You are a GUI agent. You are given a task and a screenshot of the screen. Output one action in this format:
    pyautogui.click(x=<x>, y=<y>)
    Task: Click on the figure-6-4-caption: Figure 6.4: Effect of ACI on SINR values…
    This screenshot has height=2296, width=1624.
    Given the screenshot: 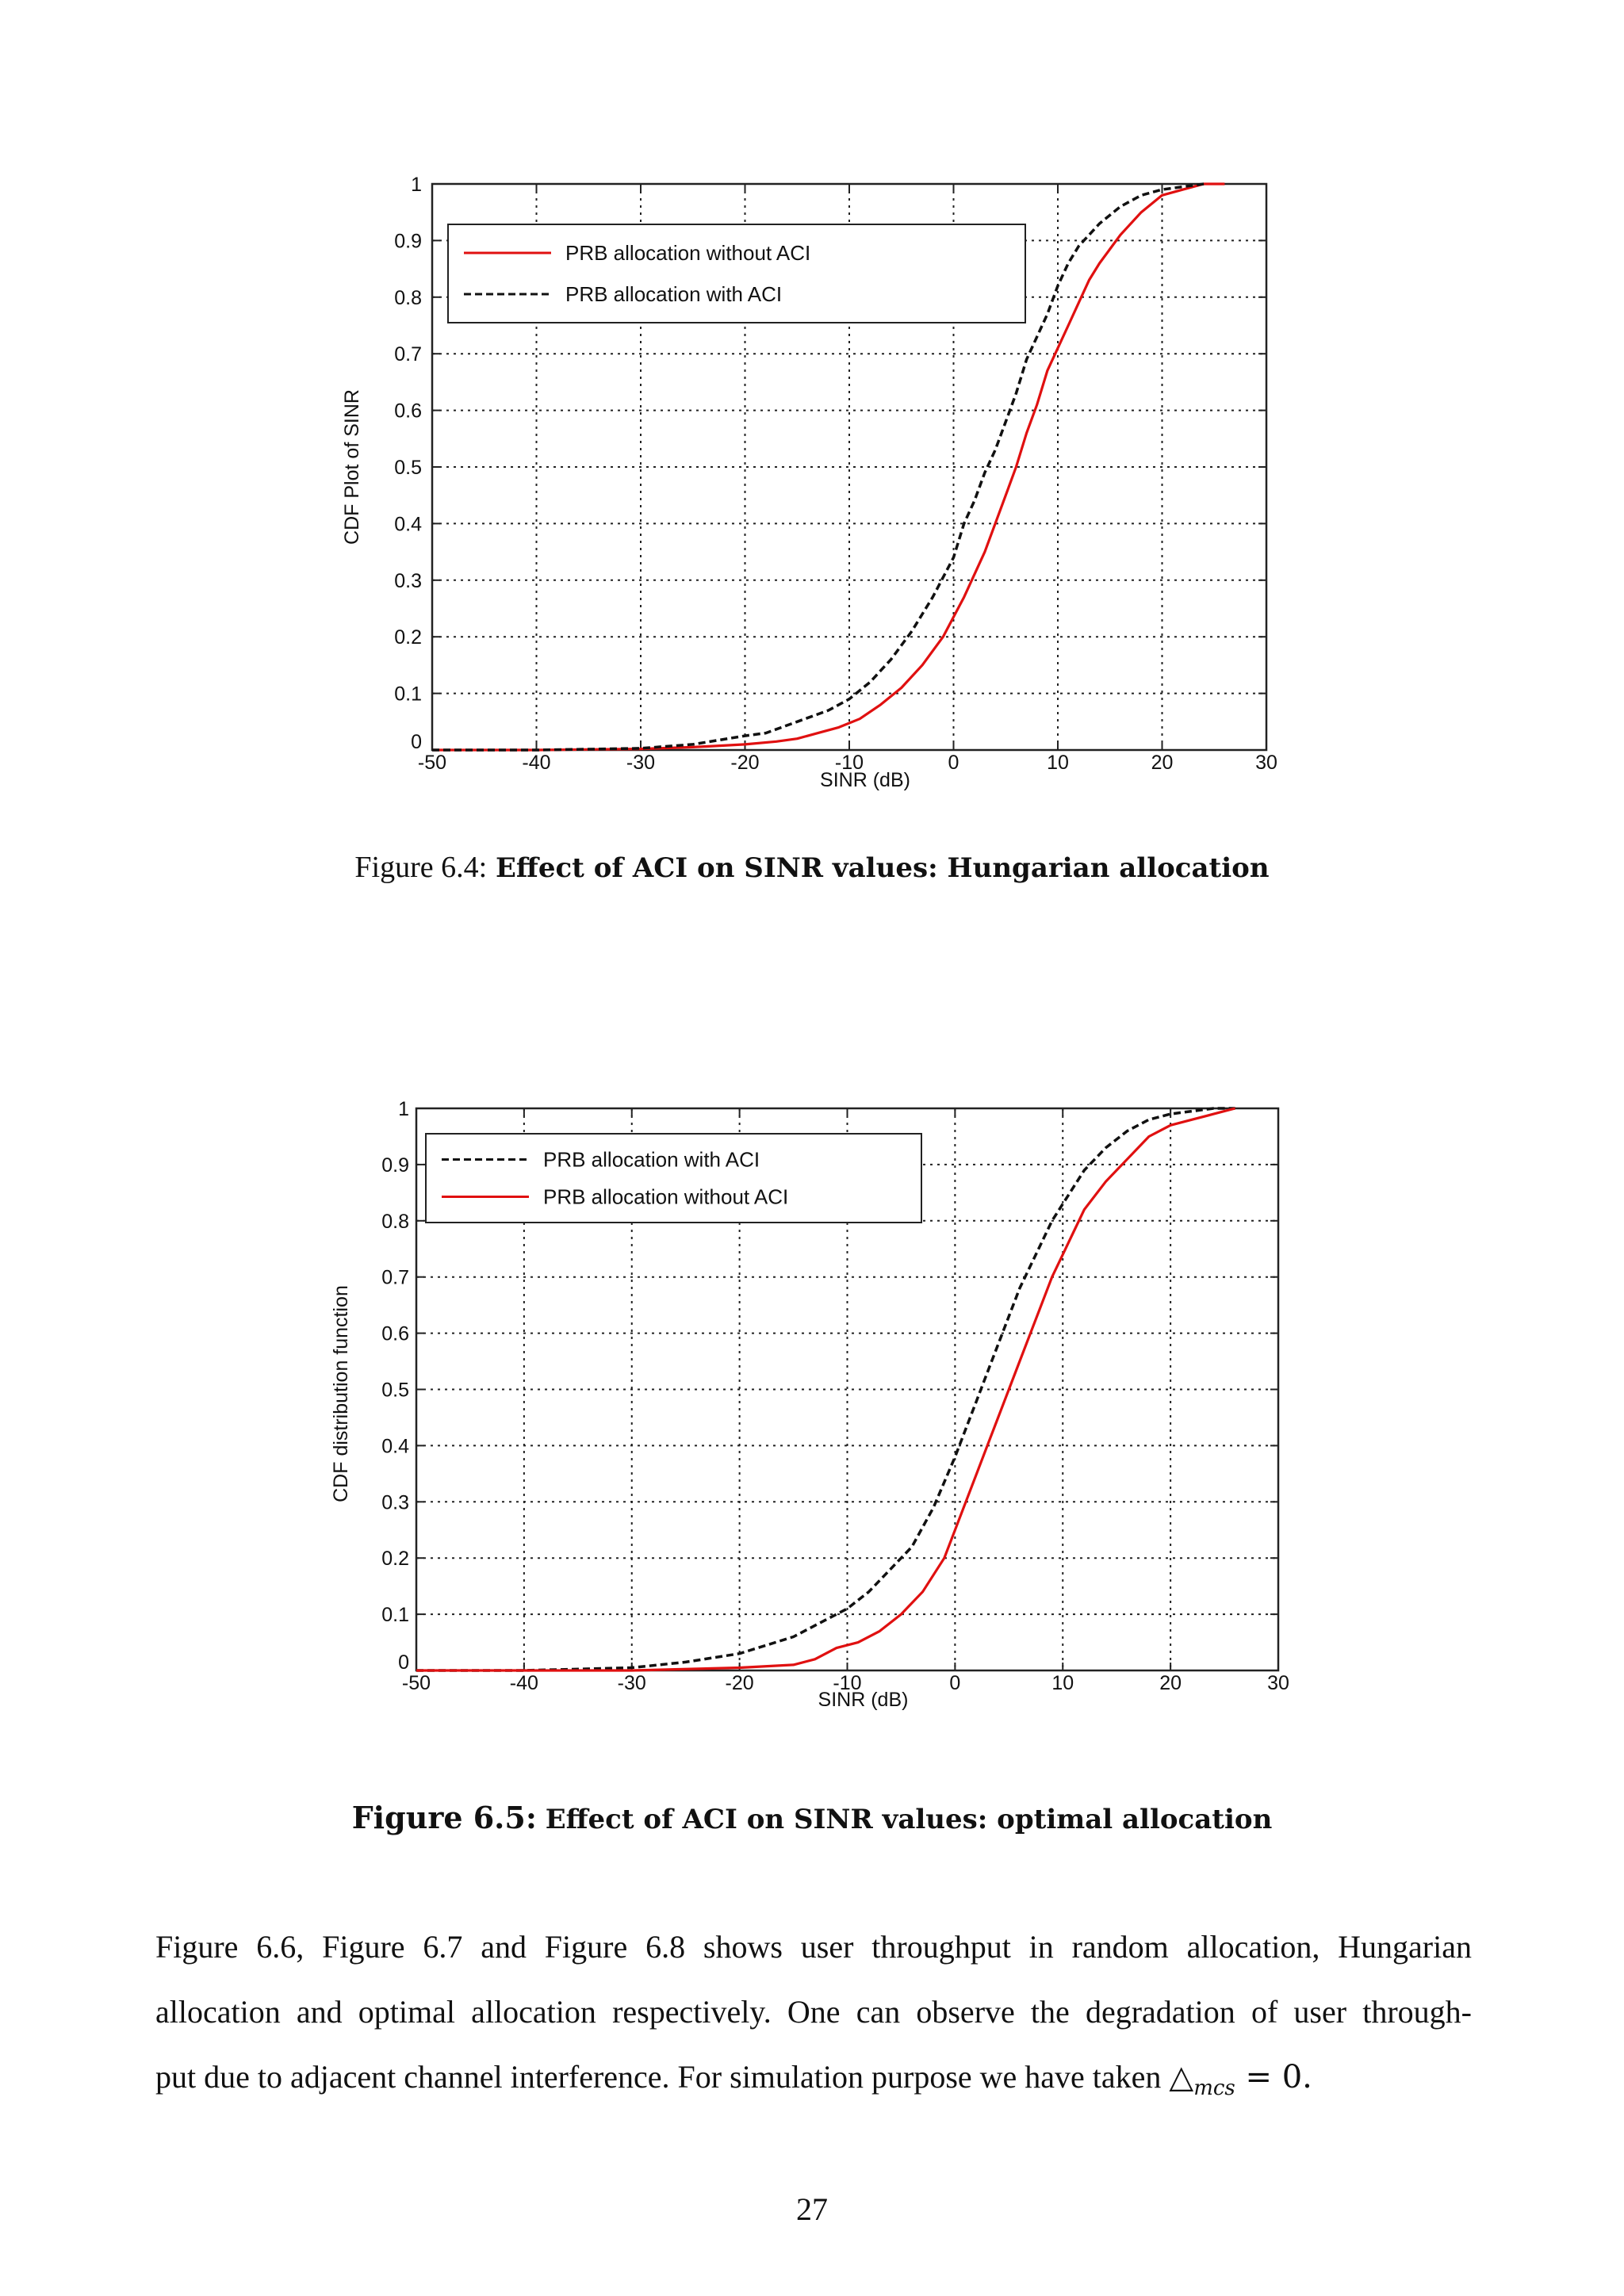 What is the action you would take?
    pyautogui.click(x=812, y=868)
    